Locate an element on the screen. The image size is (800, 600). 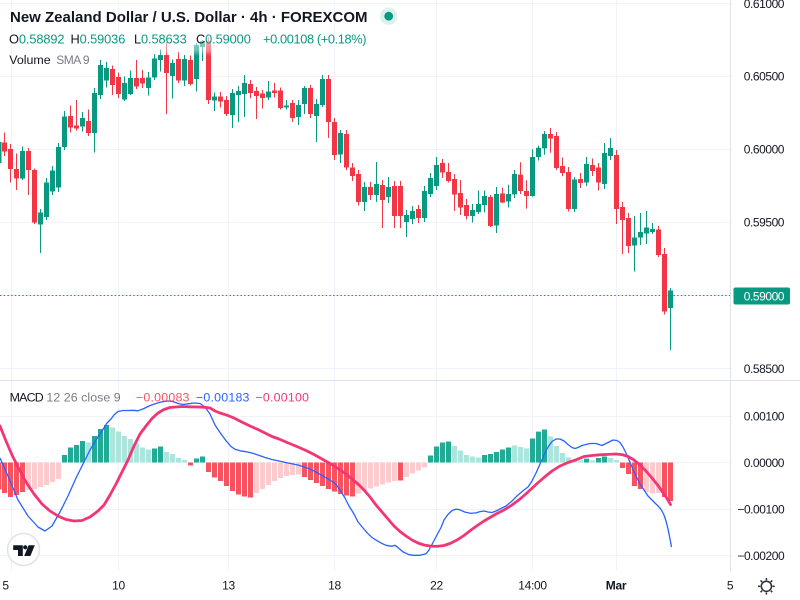
svg-text: 0.61000 is located at coordinates (764, 5).